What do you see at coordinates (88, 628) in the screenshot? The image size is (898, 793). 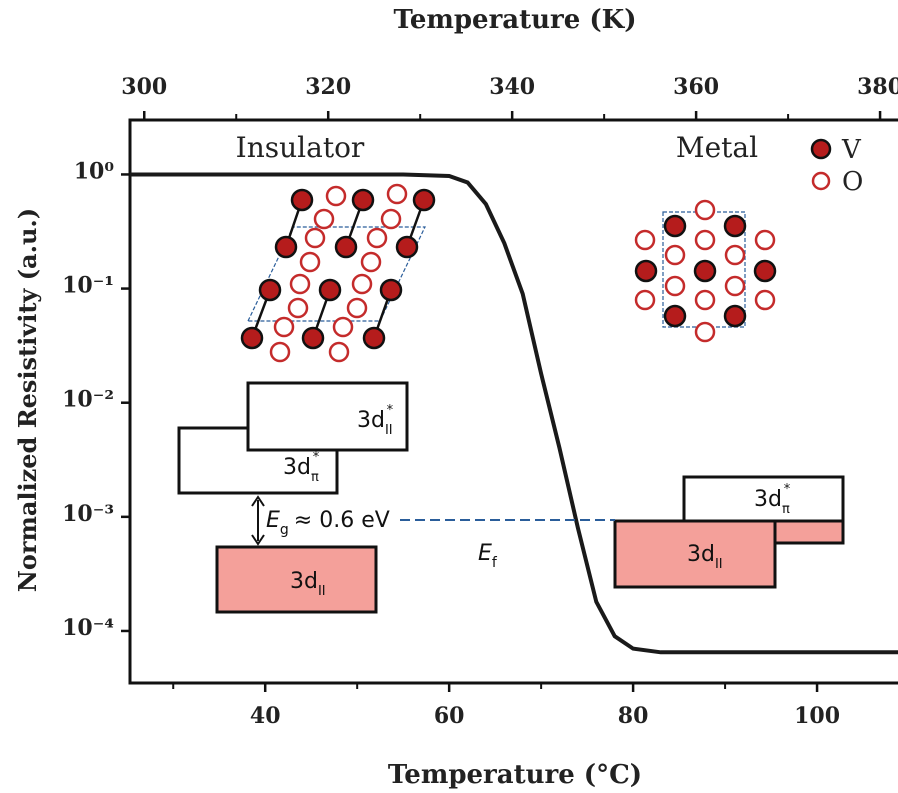 I see `y-tick-label: 10⁻⁴` at bounding box center [88, 628].